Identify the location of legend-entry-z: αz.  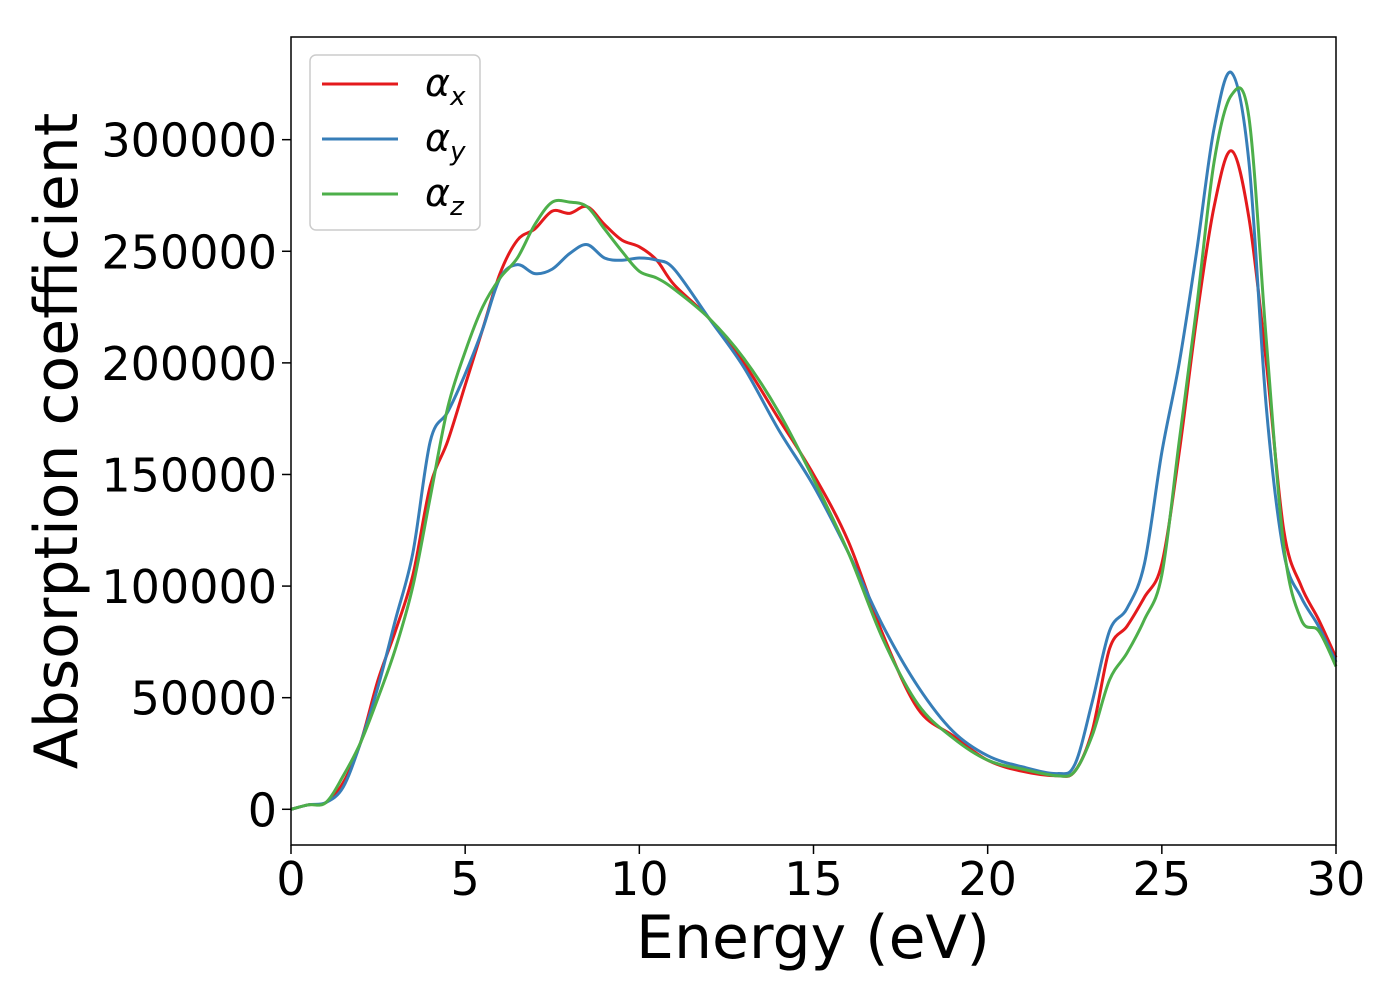
(393, 196).